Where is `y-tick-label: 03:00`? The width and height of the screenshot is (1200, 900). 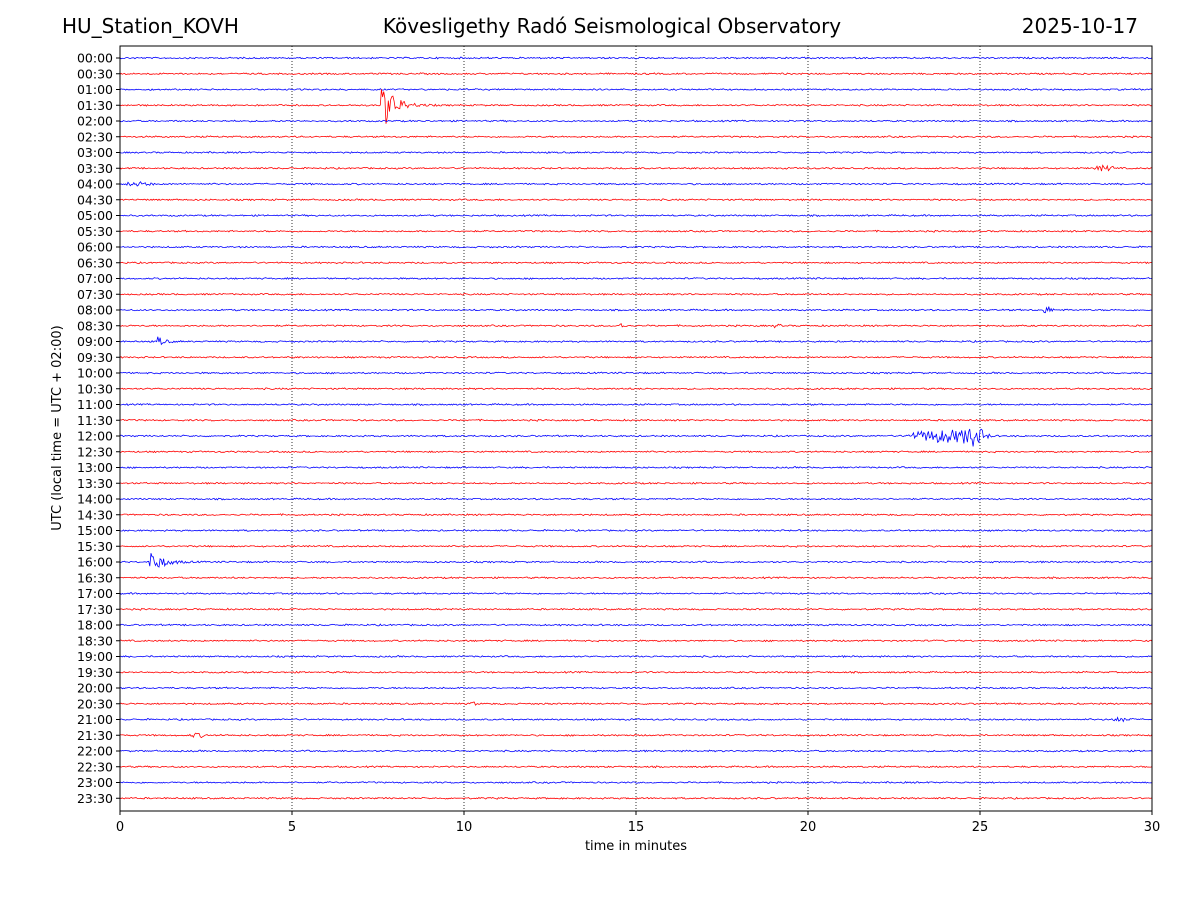 y-tick-label: 03:00 is located at coordinates (95, 152).